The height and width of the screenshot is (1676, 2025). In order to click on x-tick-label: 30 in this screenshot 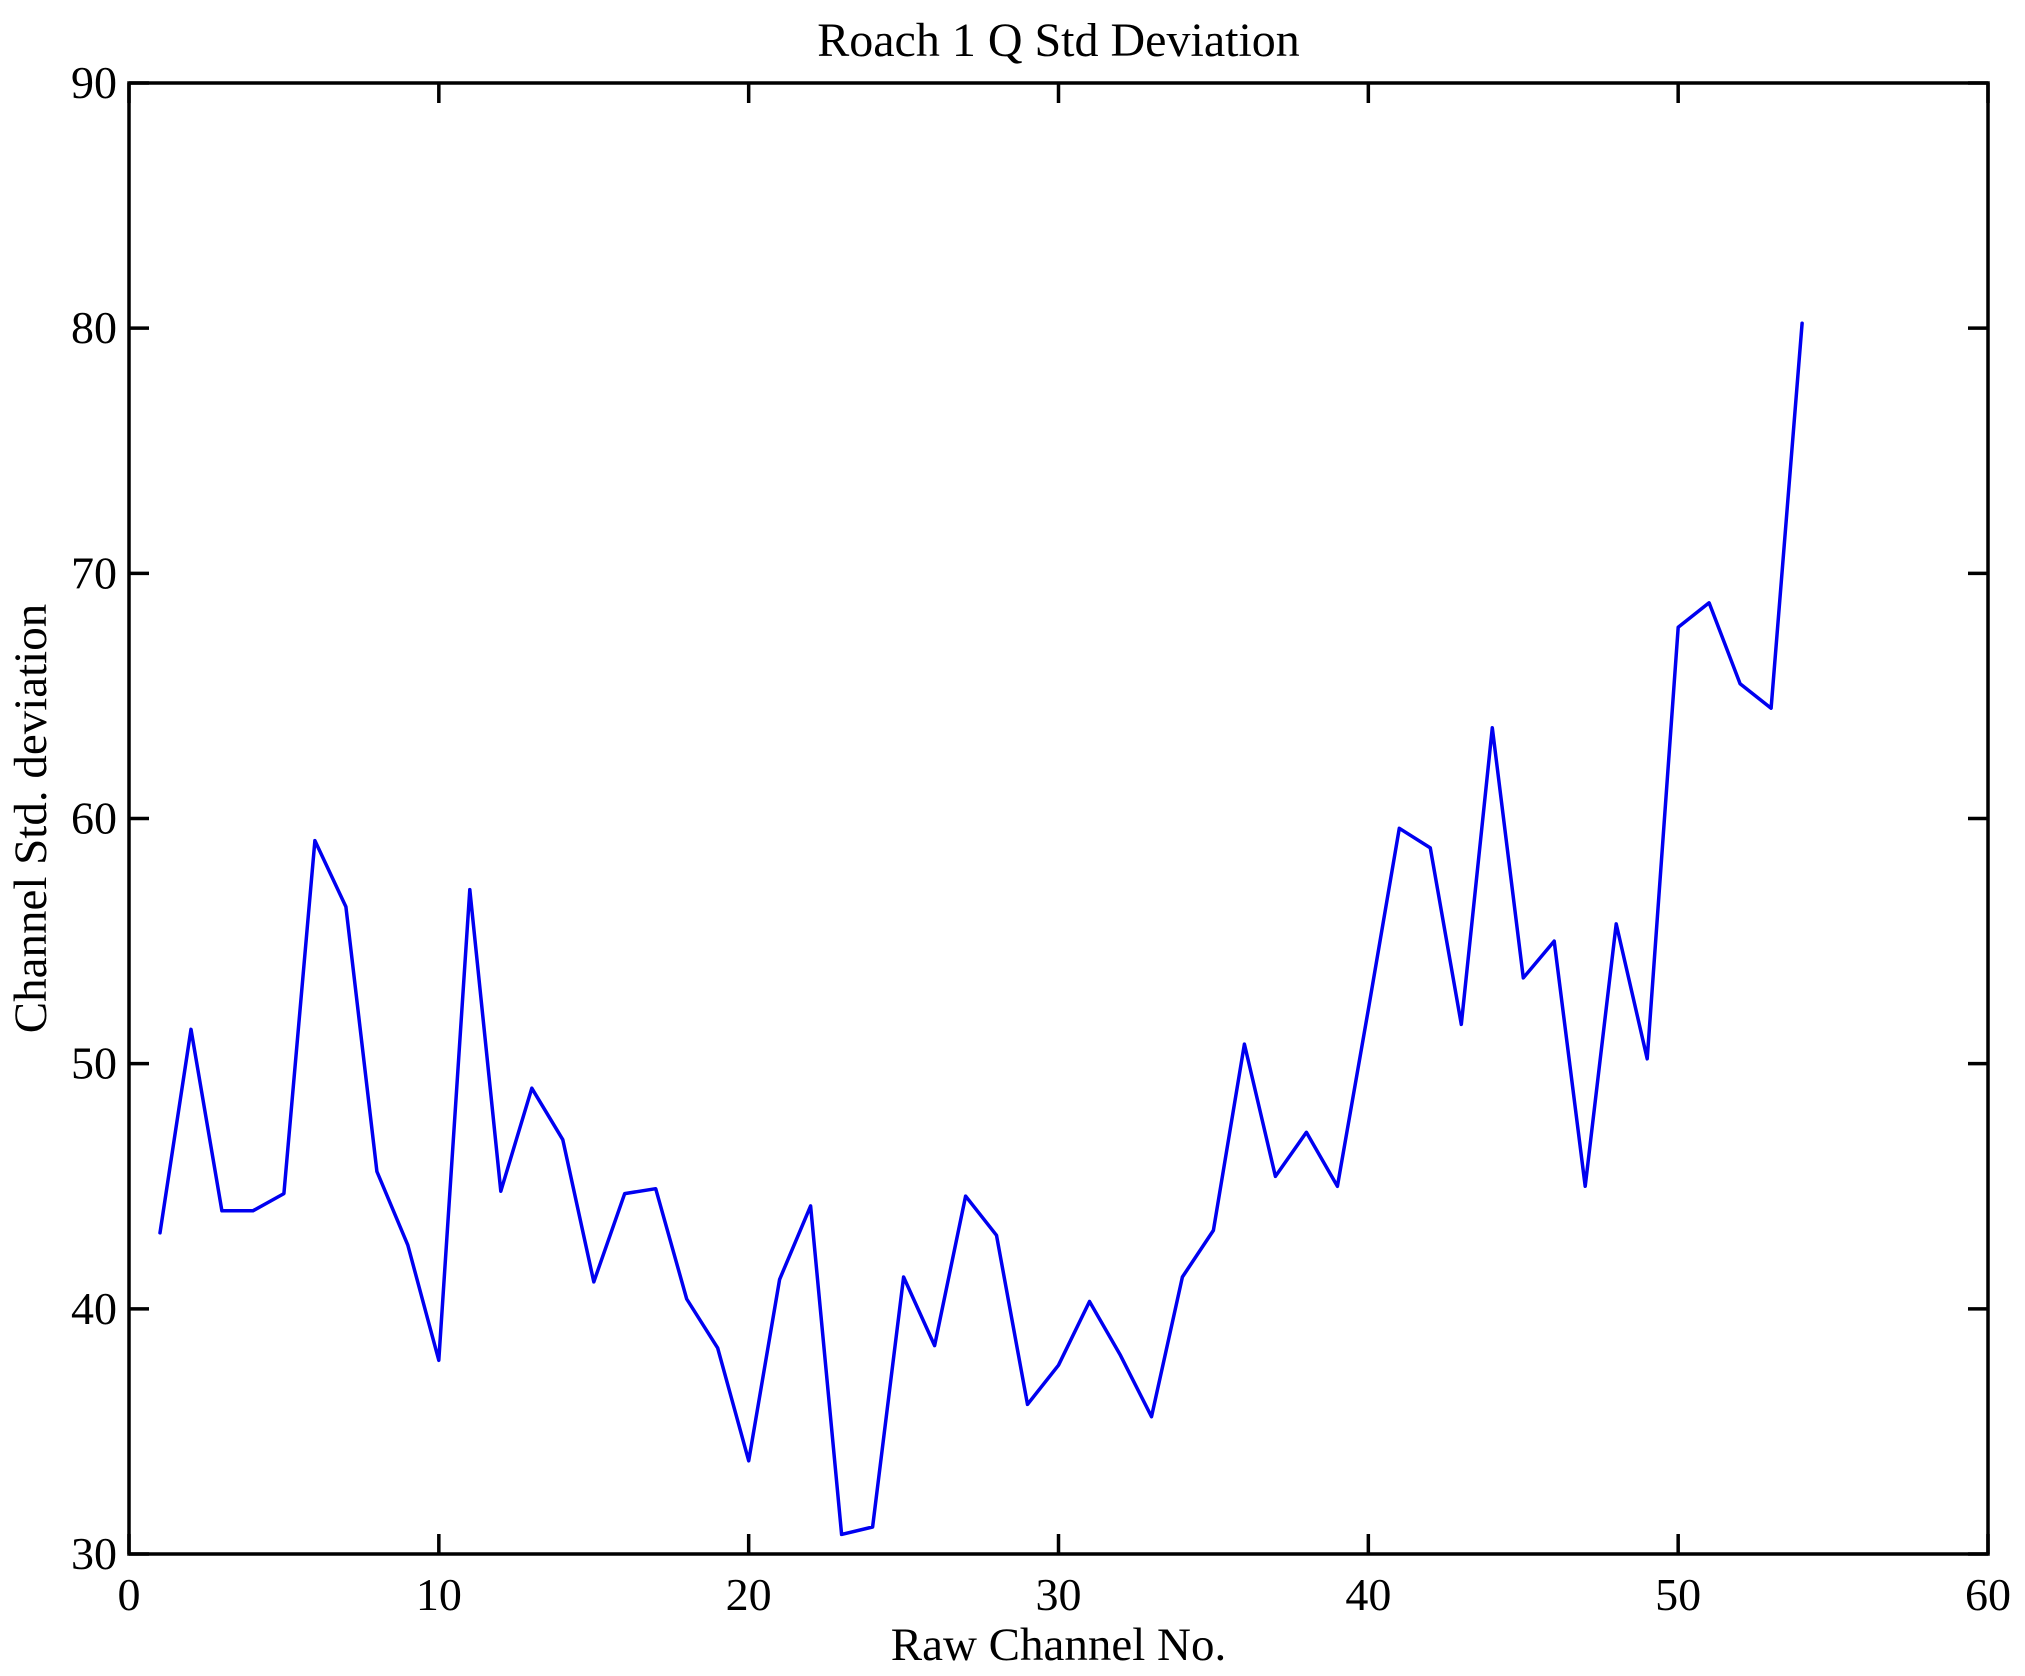, I will do `click(1059, 1594)`.